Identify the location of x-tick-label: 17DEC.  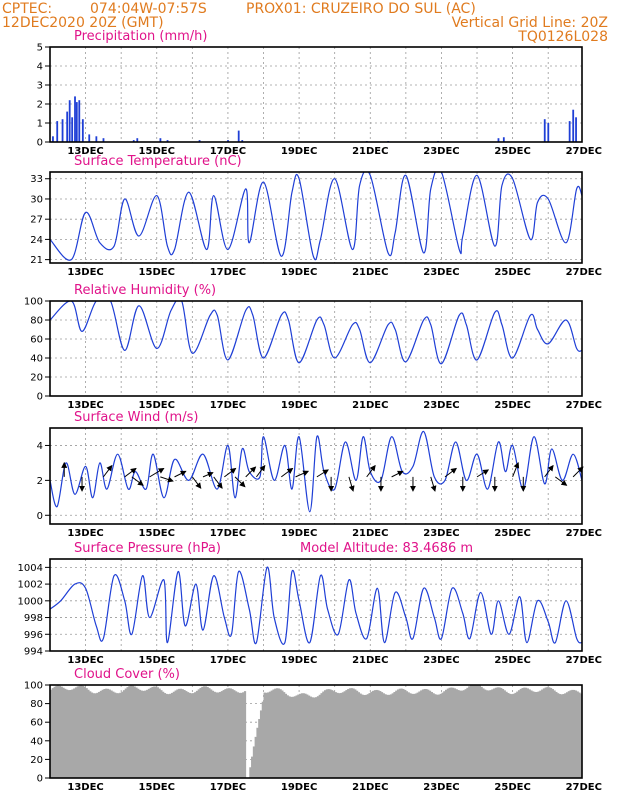
(228, 533).